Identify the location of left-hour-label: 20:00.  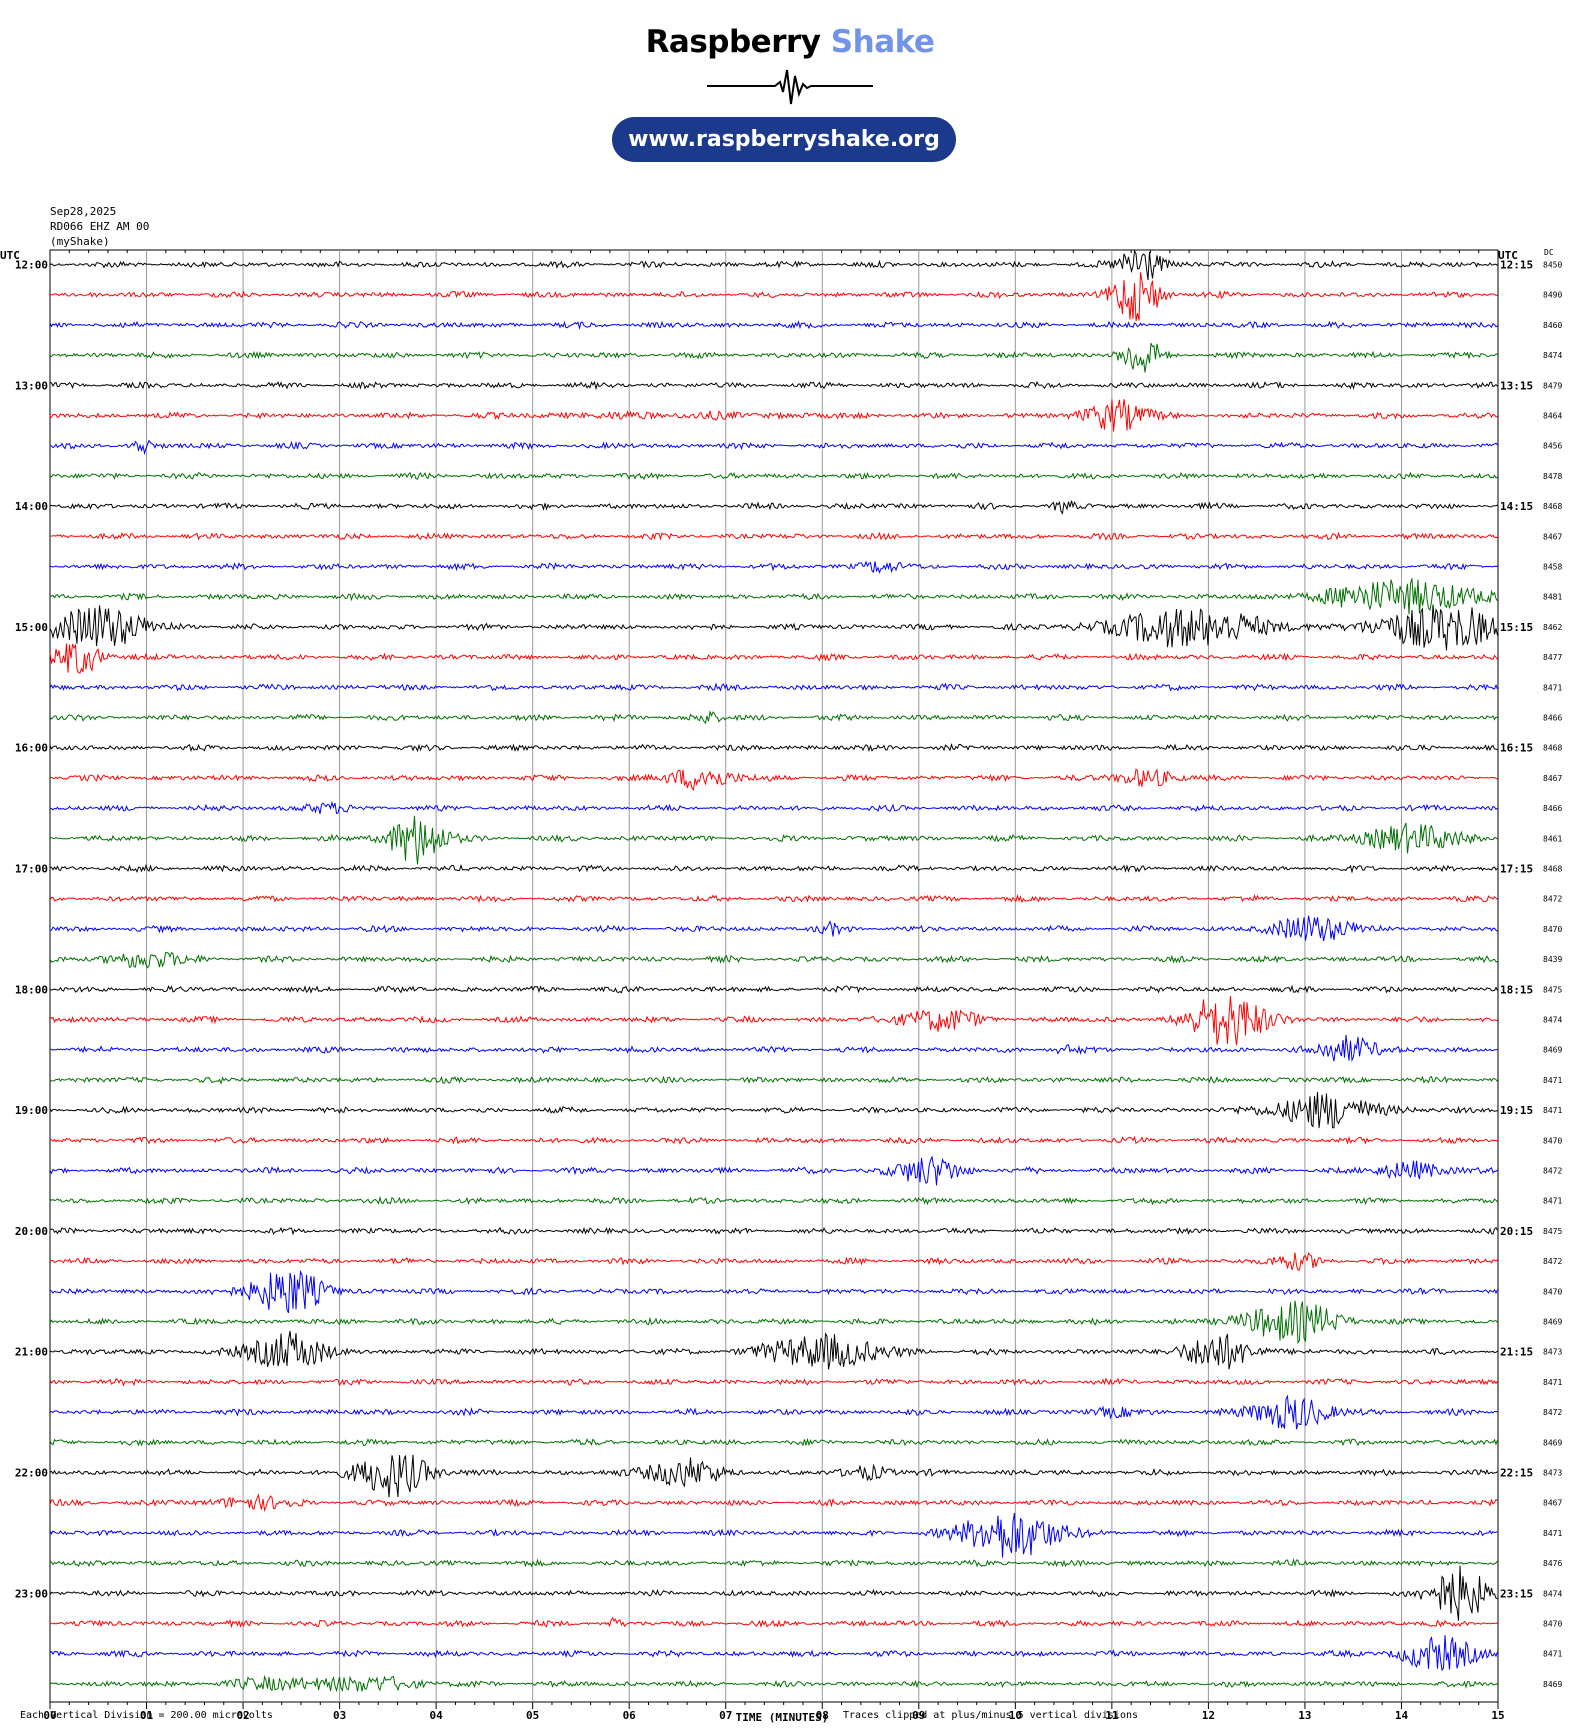
(31, 1231).